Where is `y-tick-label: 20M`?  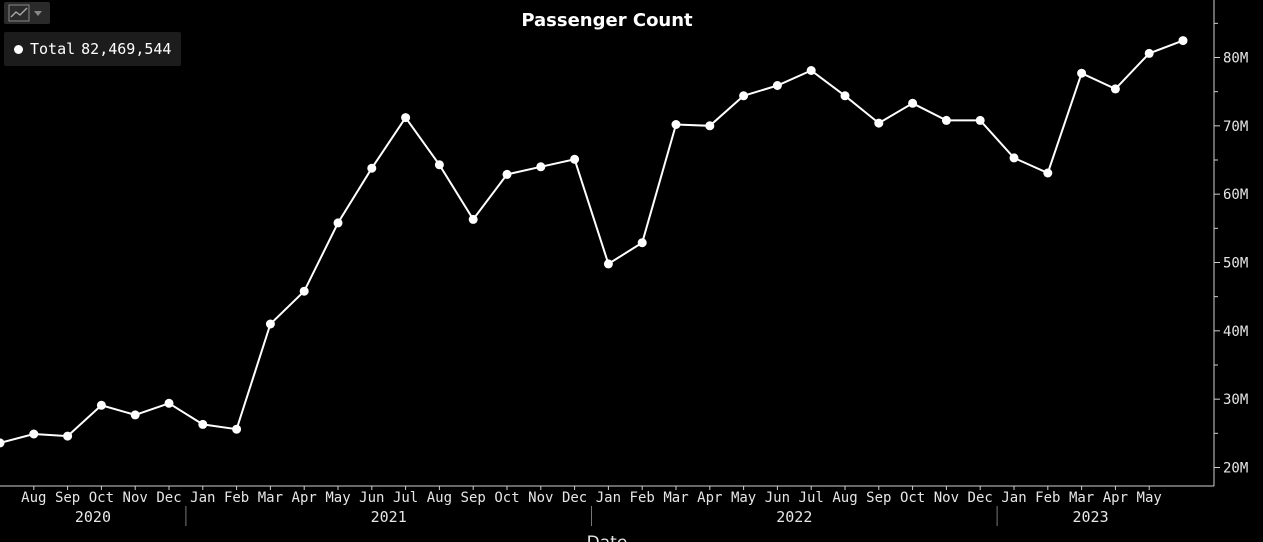
y-tick-label: 20M is located at coordinates (1235, 469).